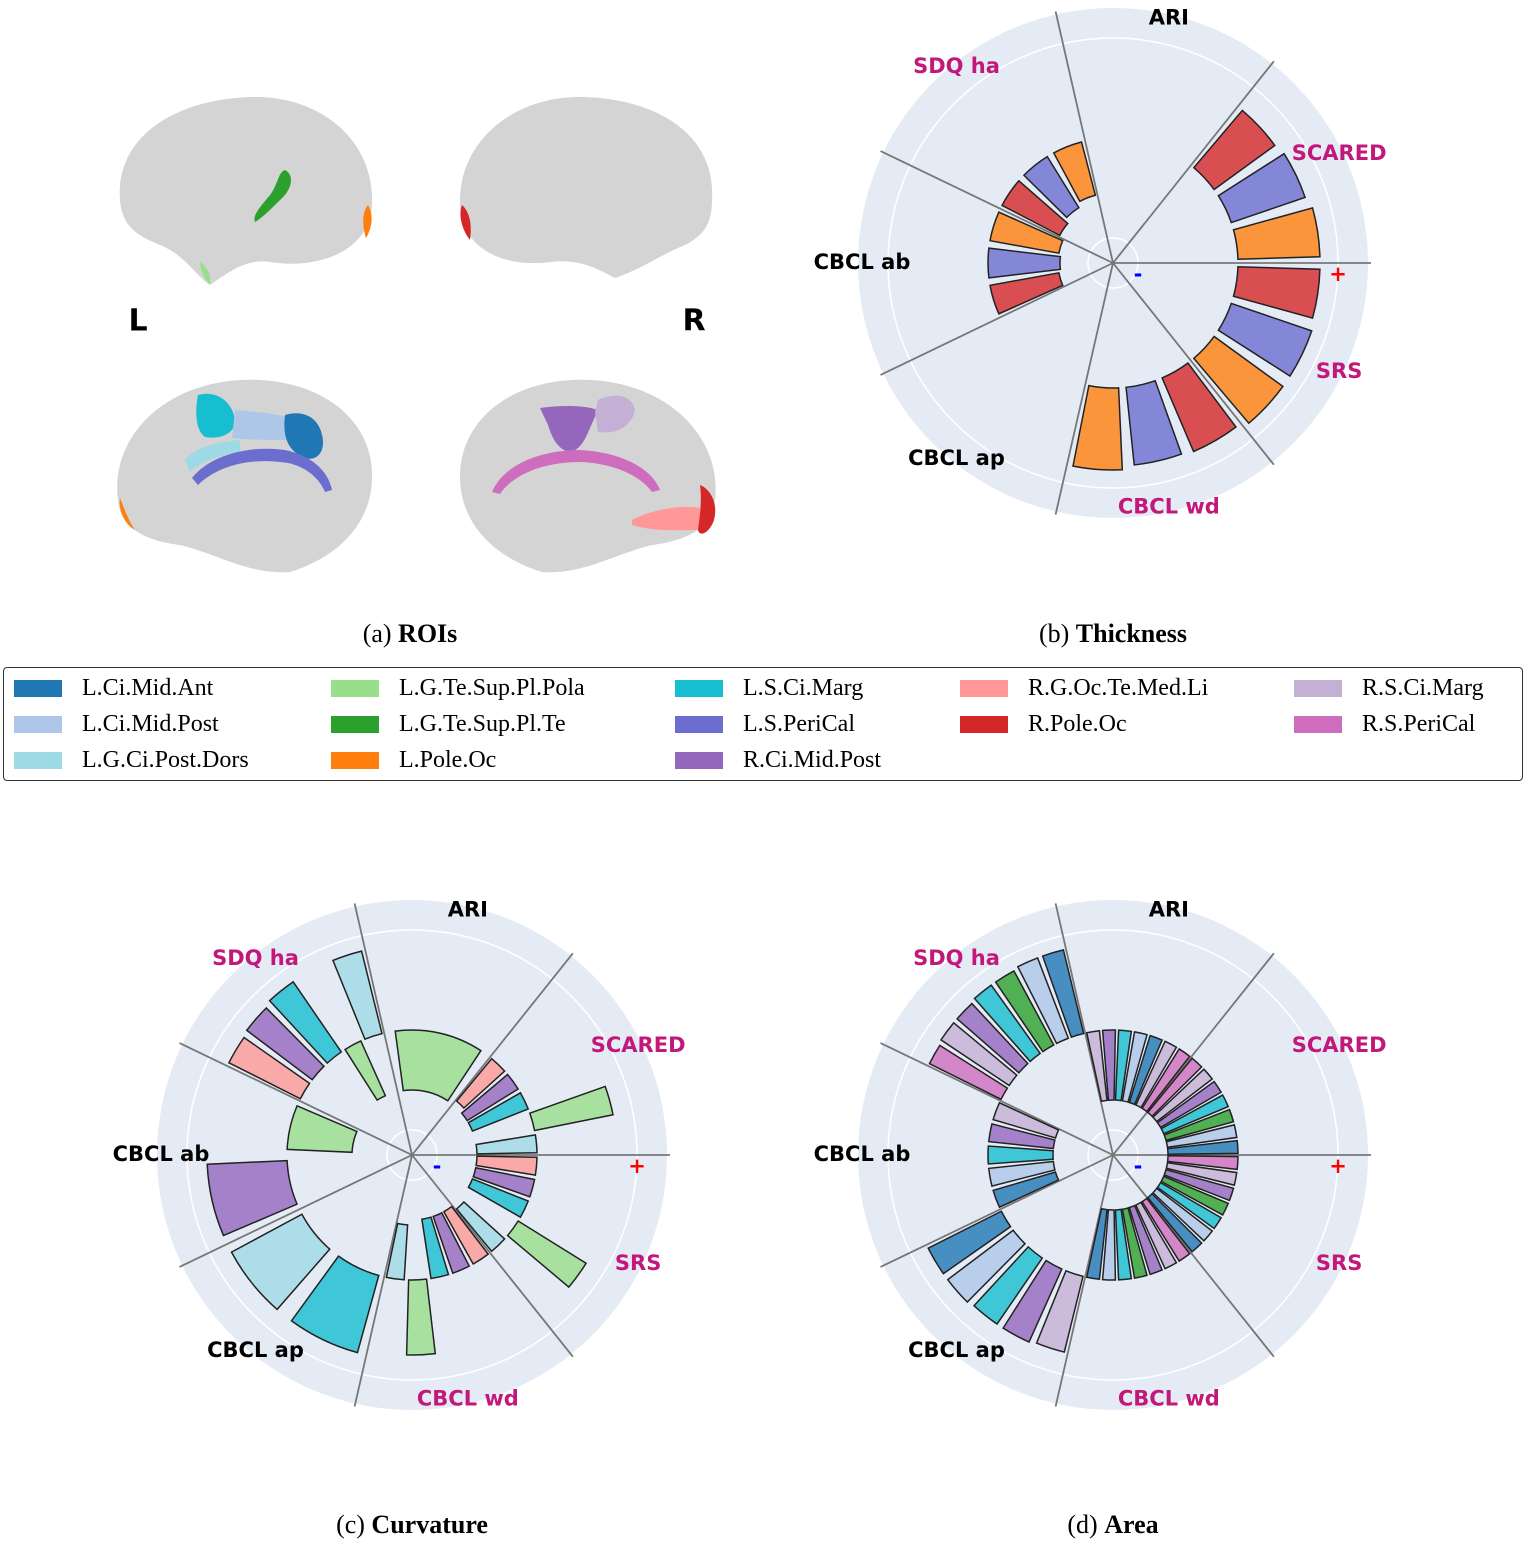  I want to click on caption-label: (d), so click(1082, 1524).